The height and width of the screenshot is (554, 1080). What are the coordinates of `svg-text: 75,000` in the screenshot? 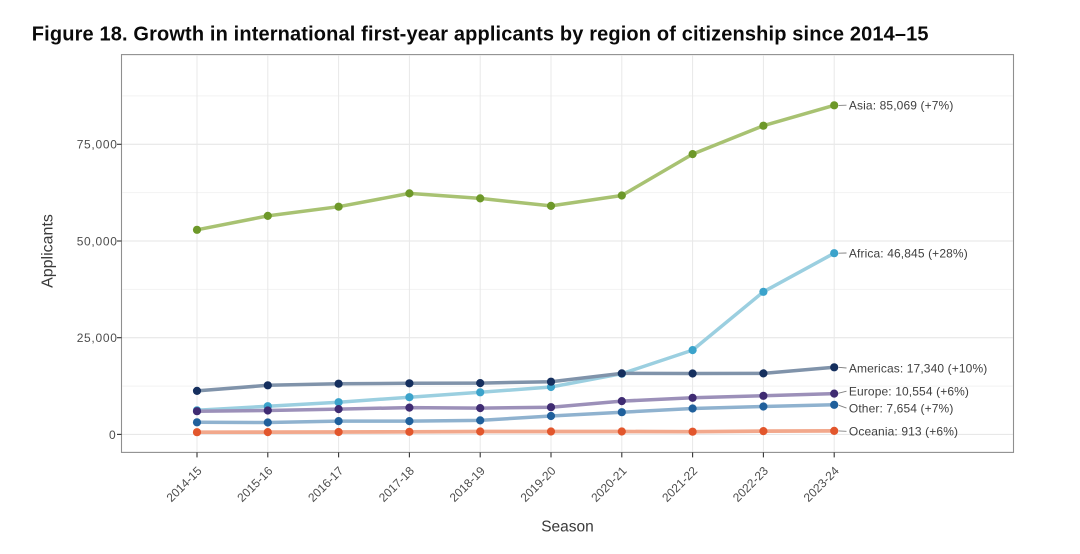 It's located at (97, 145).